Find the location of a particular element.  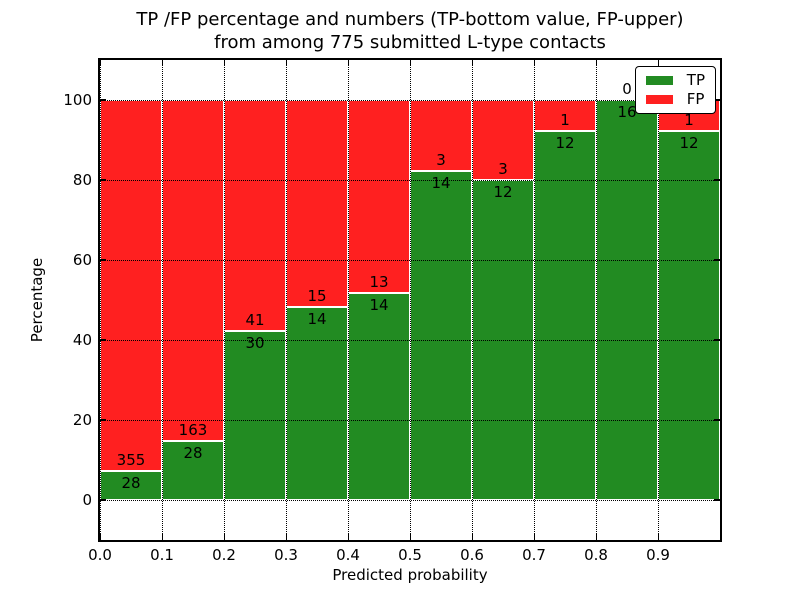

x-tick-label: 0.7 is located at coordinates (534, 555).